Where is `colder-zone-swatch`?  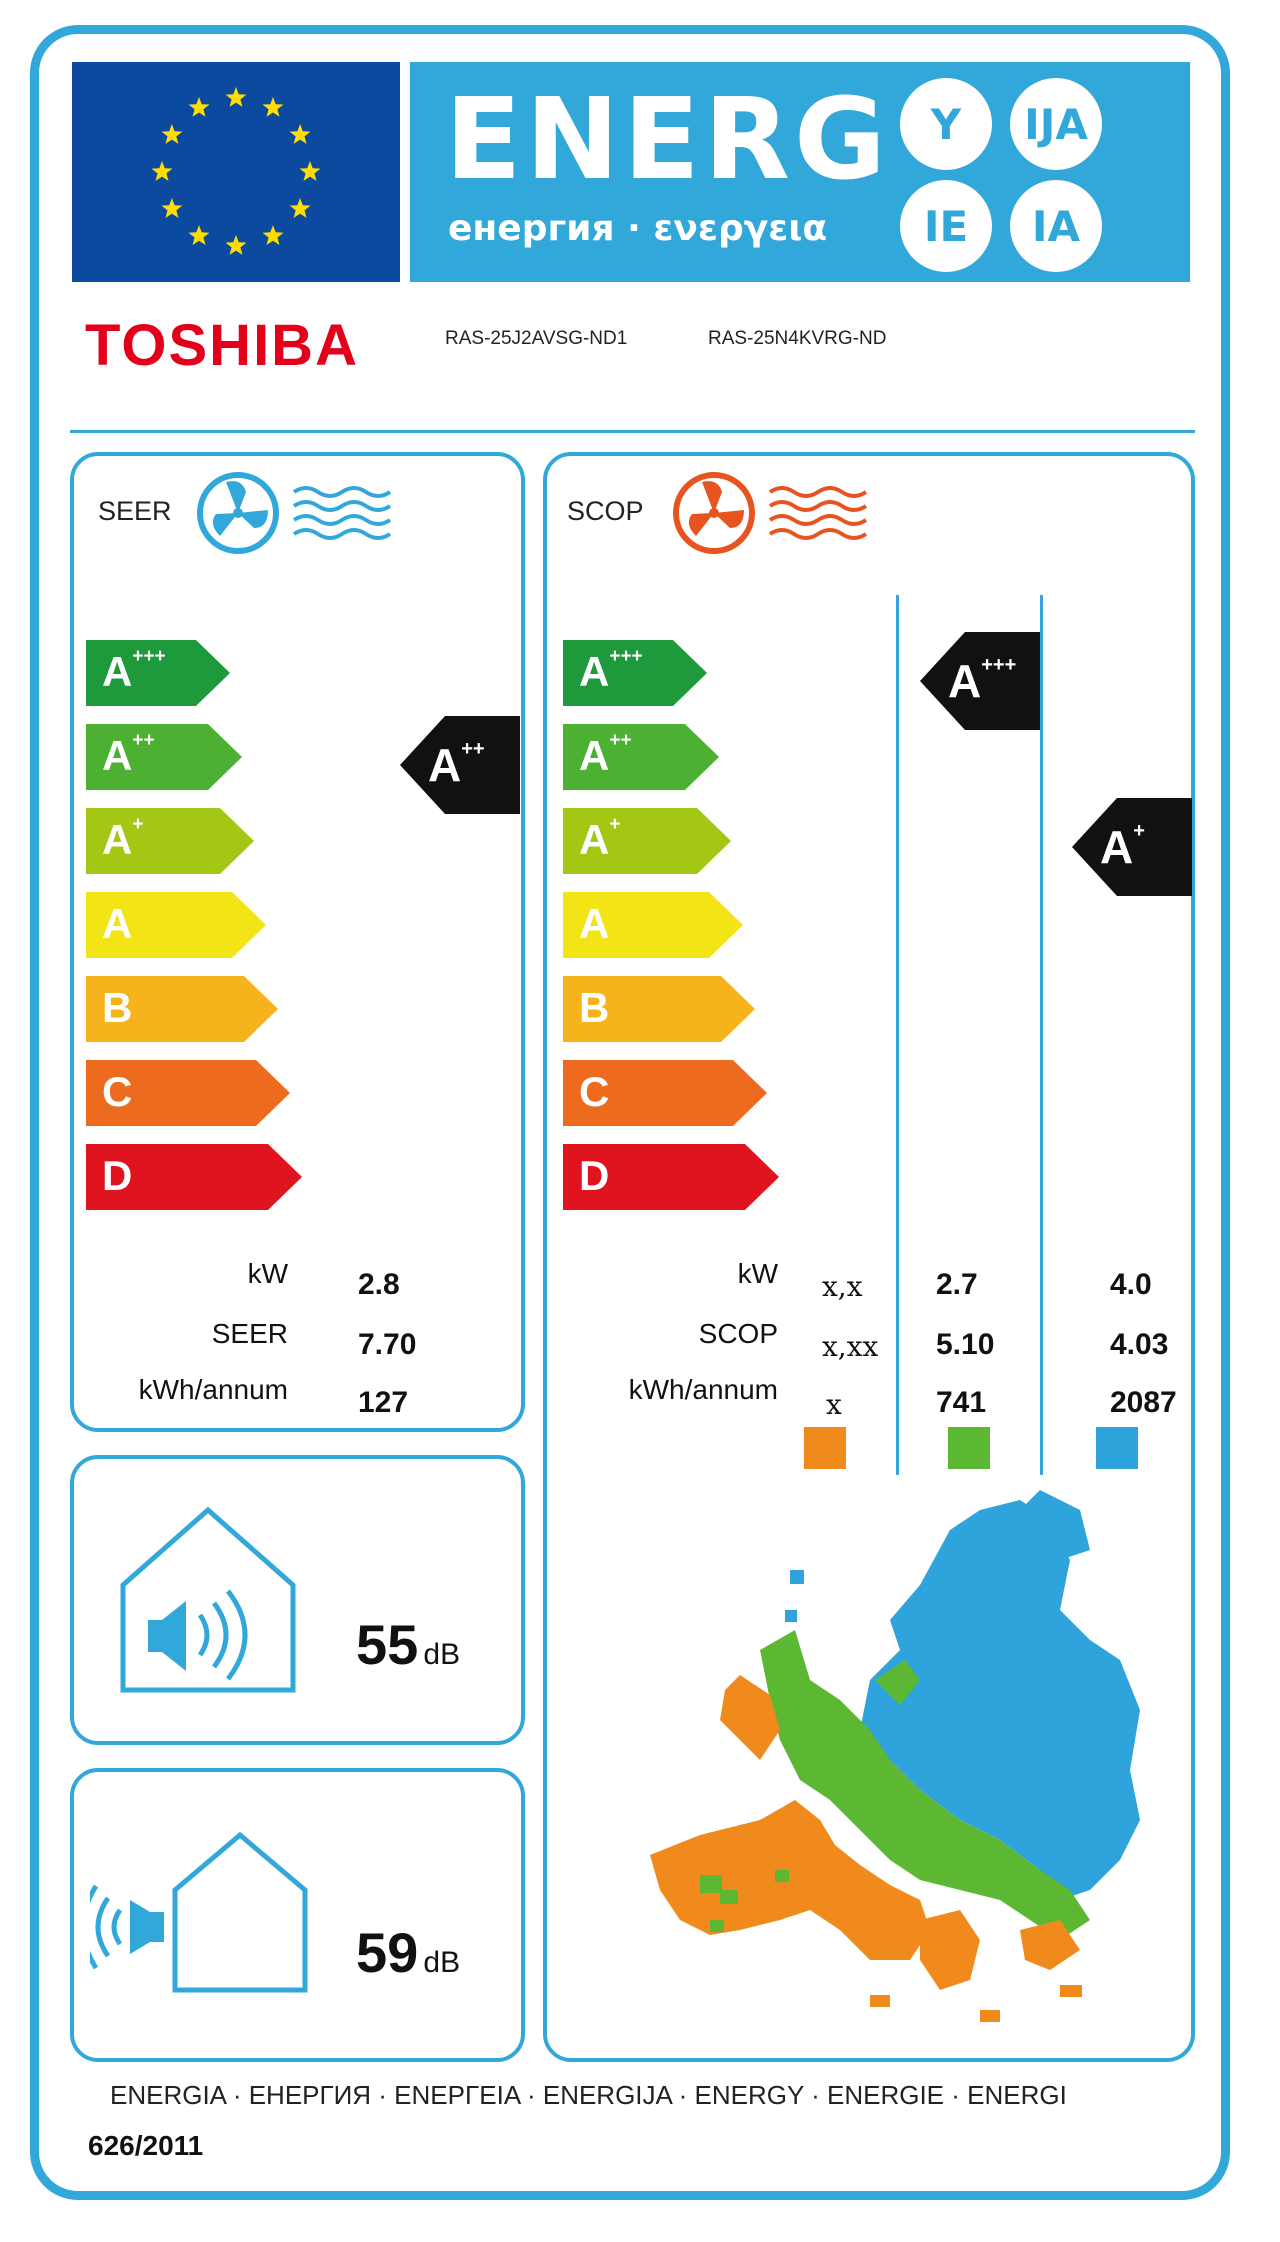
colder-zone-swatch is located at coordinates (1117, 1448).